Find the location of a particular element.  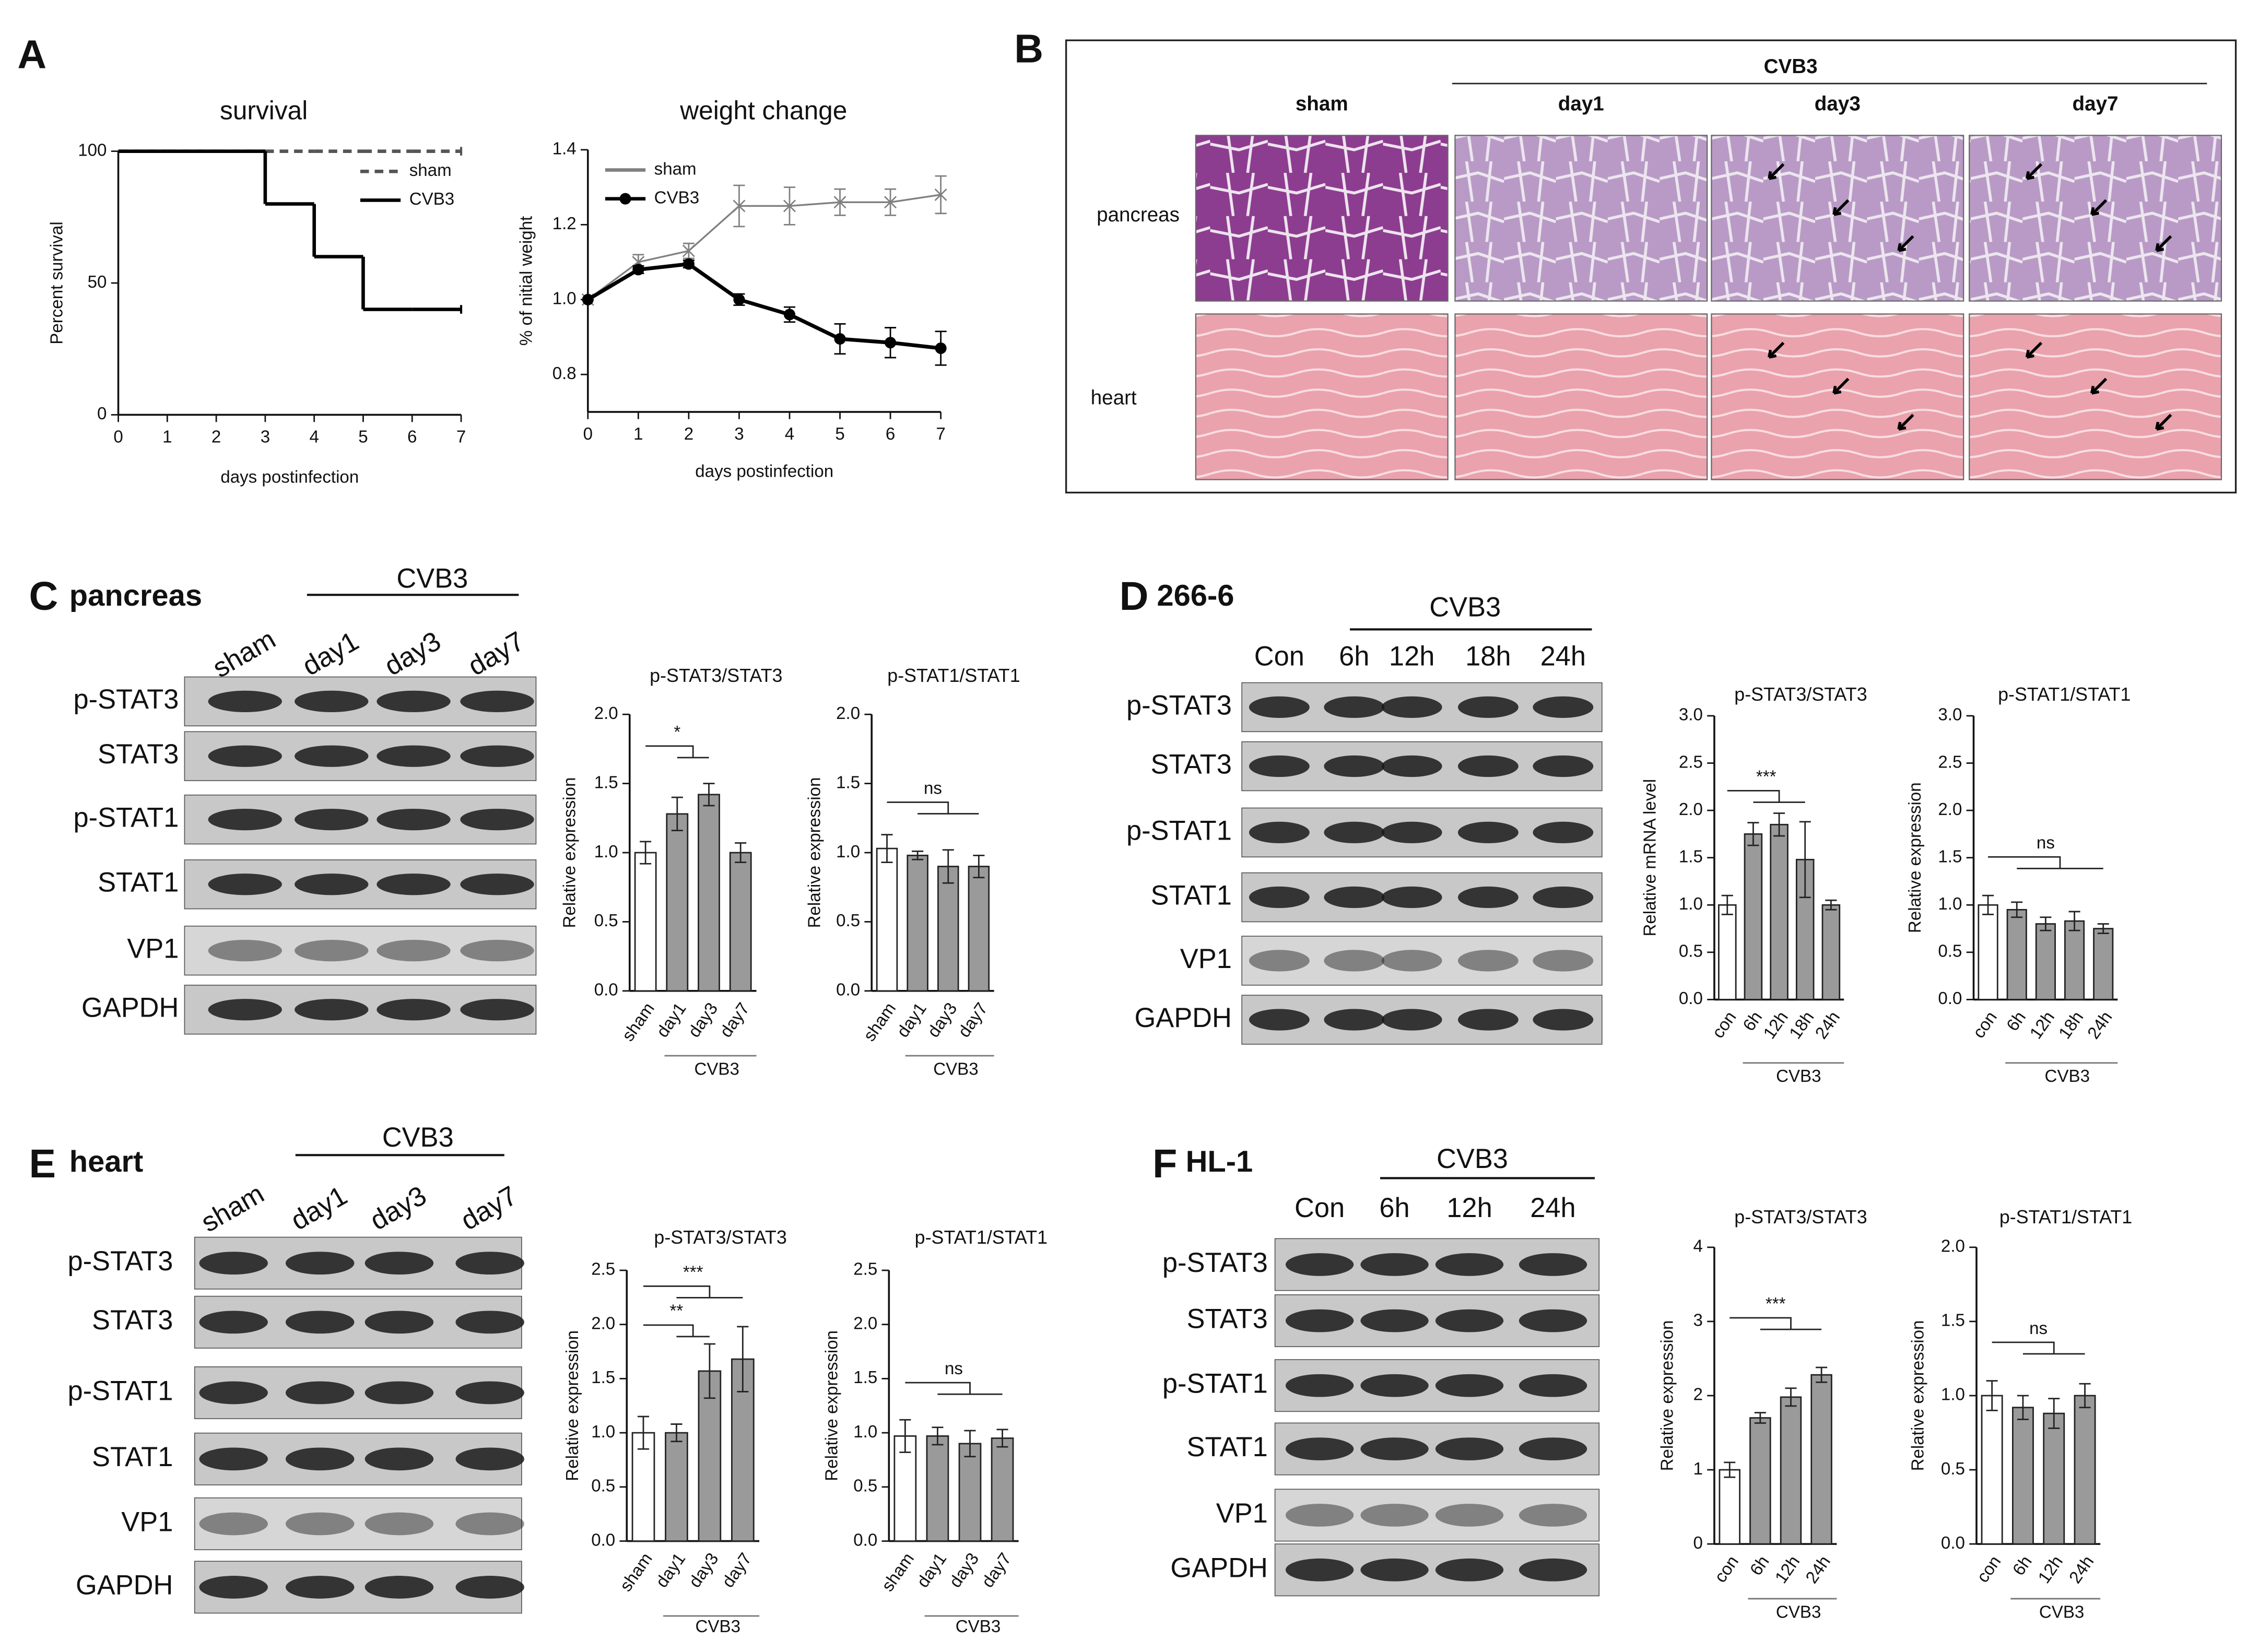

x-tick-label: 2 is located at coordinates (688, 434).